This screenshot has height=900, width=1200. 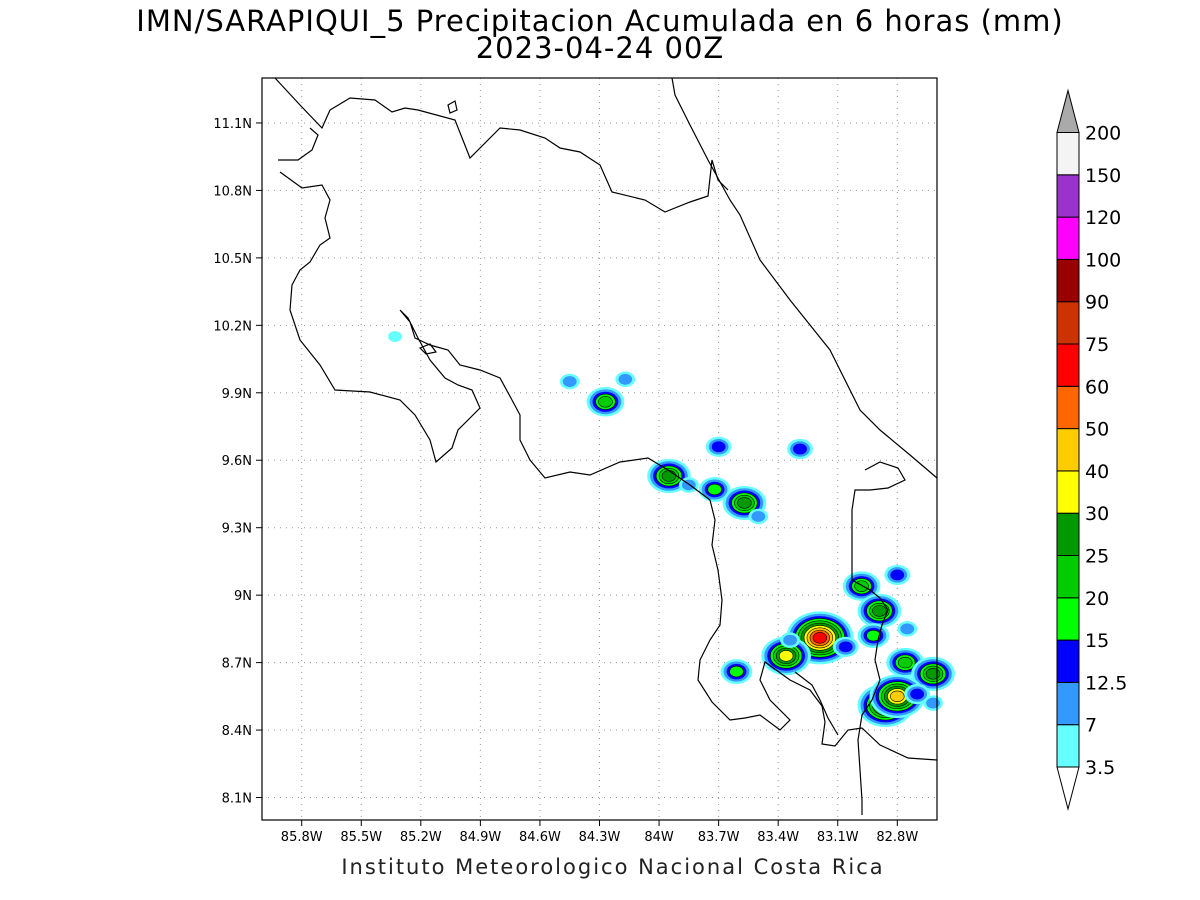 I want to click on colorbar-label: 100, so click(x=1103, y=260).